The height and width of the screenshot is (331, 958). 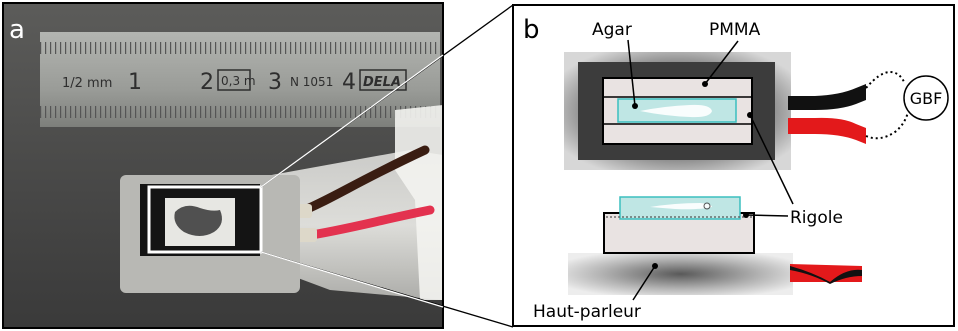 What do you see at coordinates (705, 84) in the screenshot?
I see `pmma-leader-dot` at bounding box center [705, 84].